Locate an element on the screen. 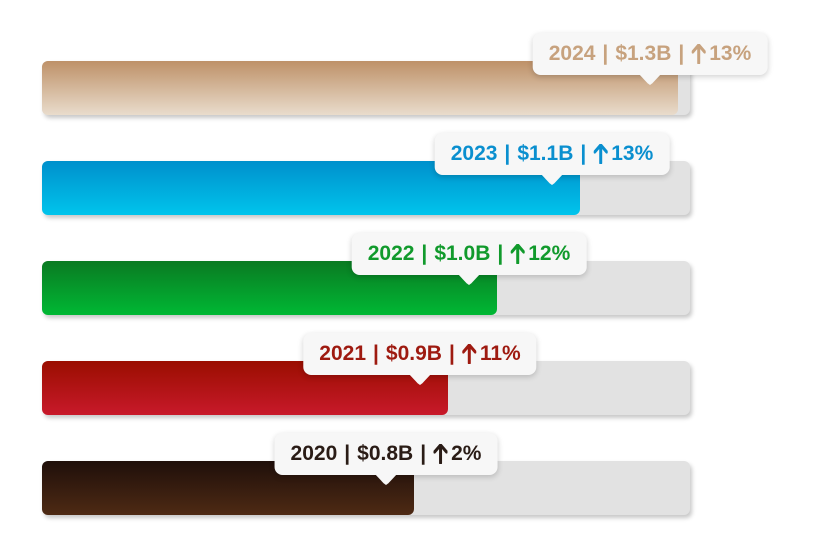  growth-label: 12% is located at coordinates (549, 253).